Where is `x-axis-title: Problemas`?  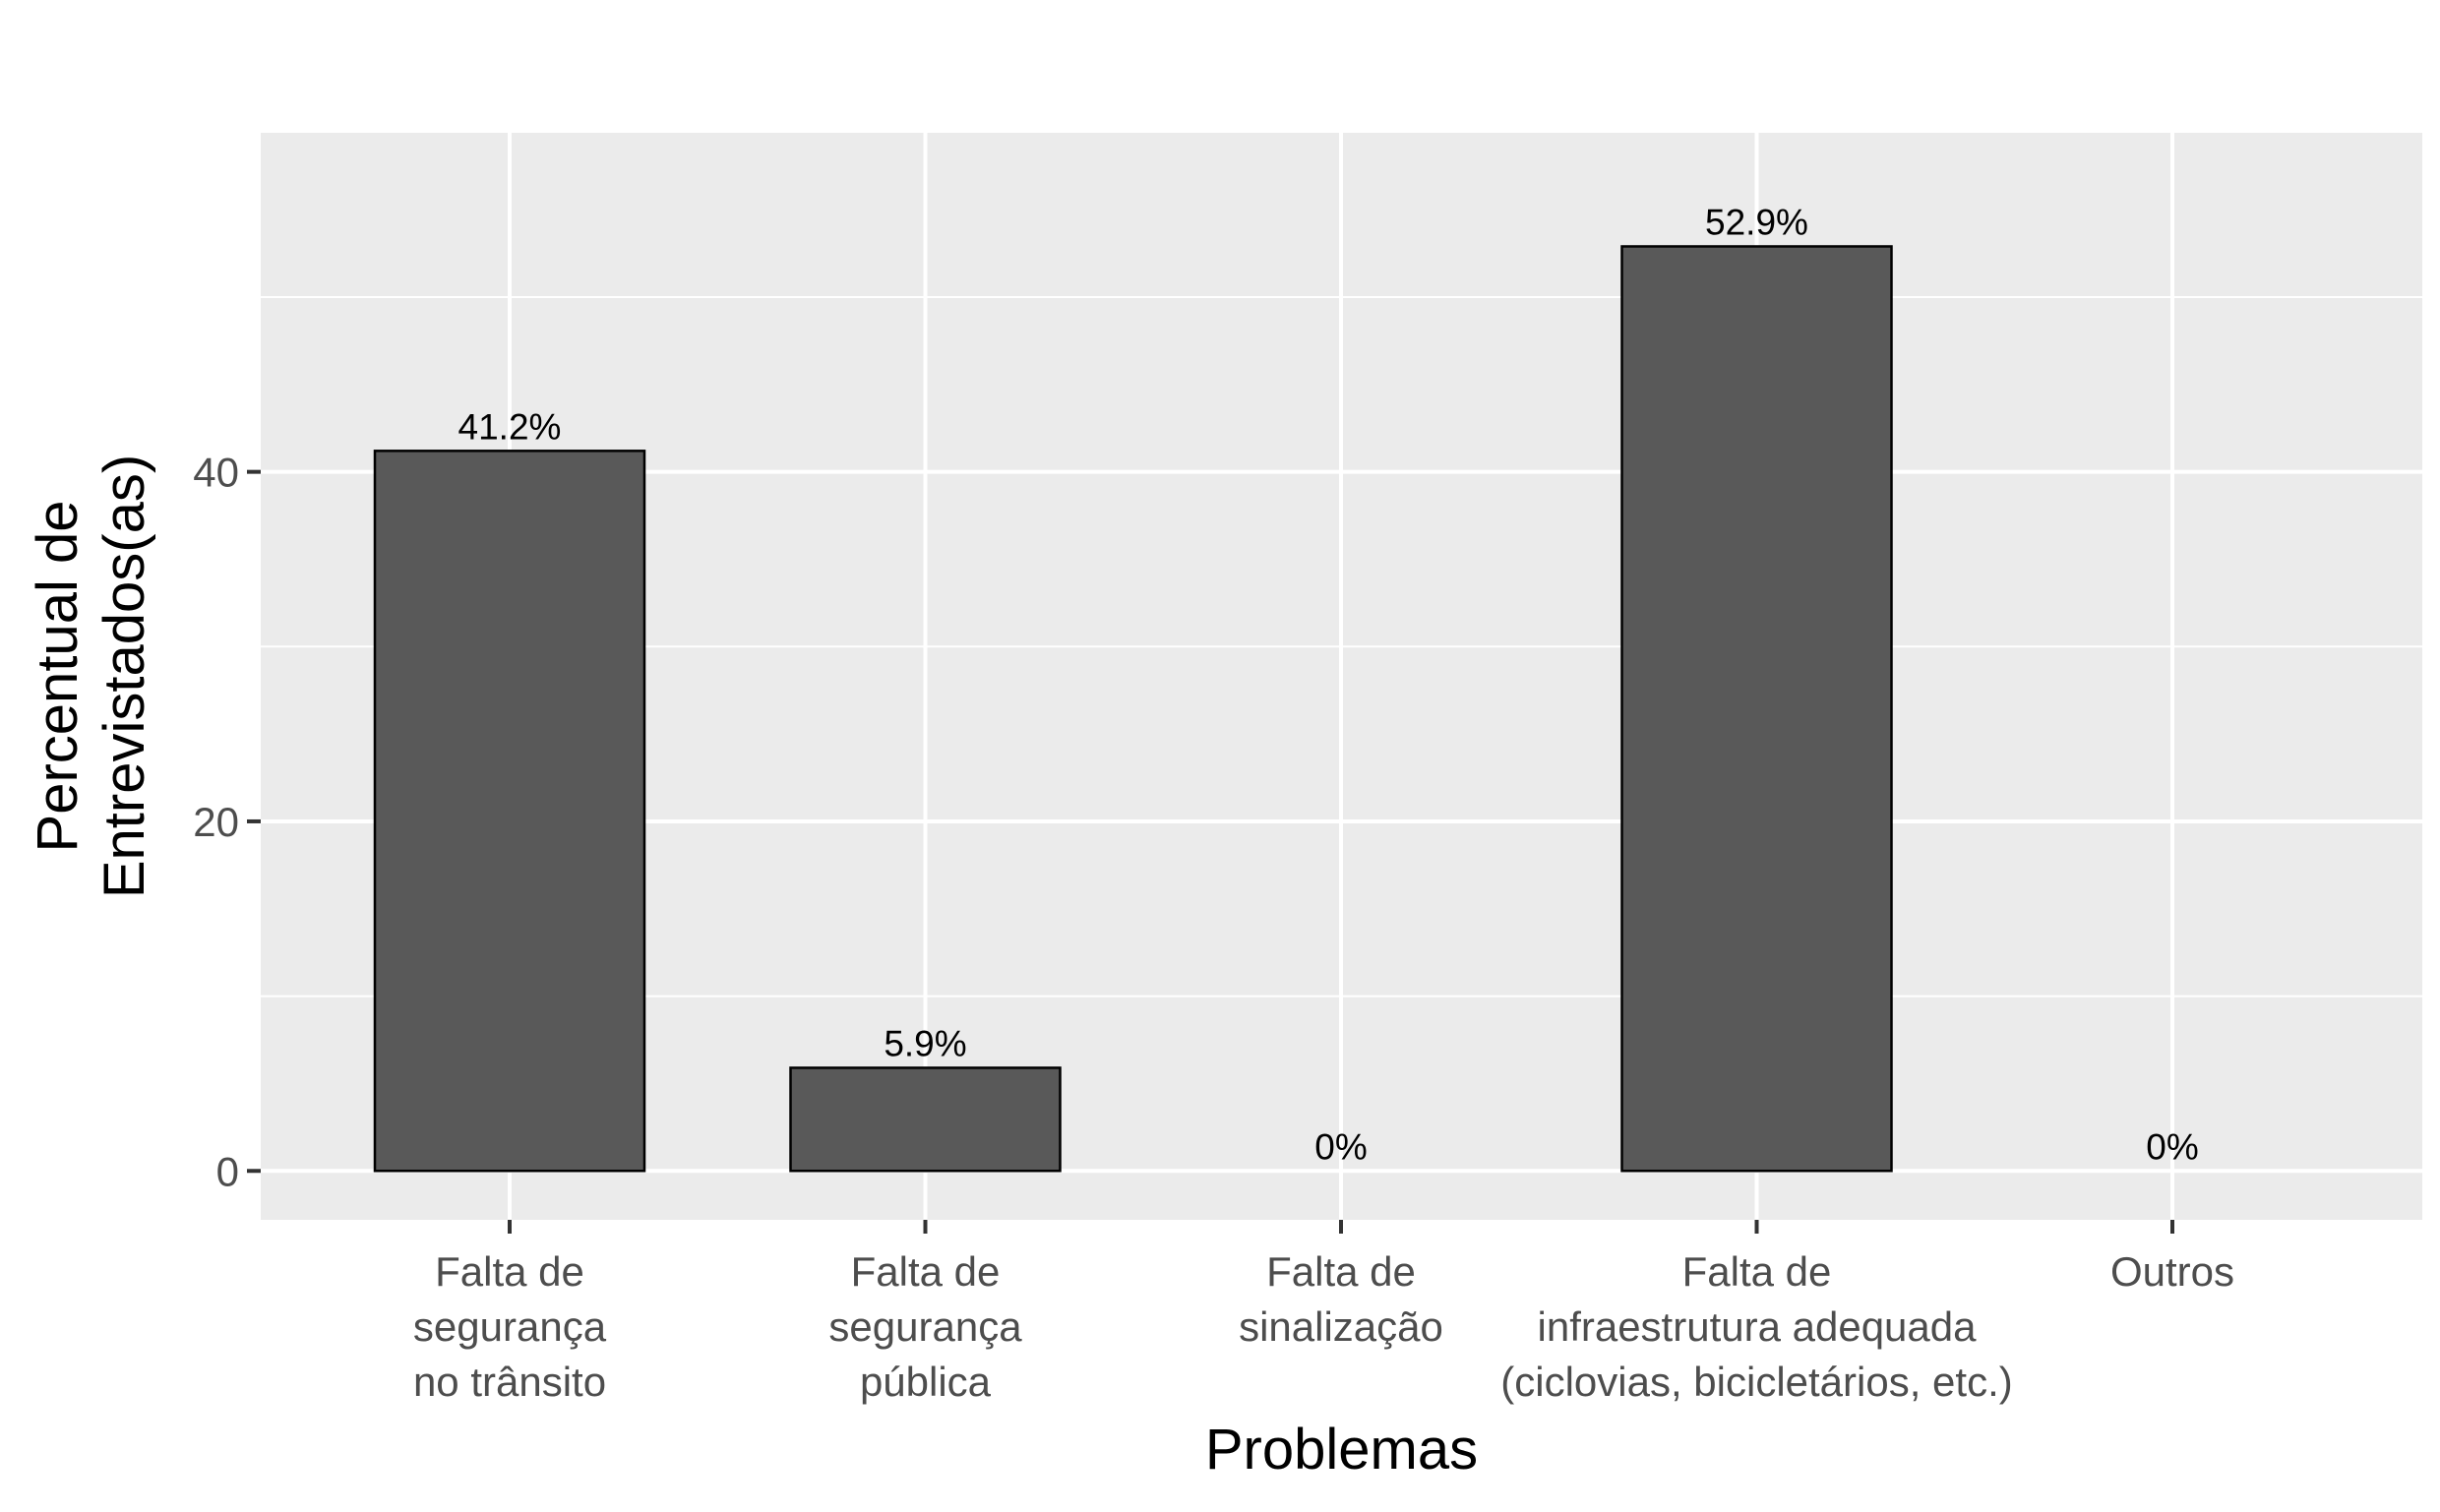 x-axis-title: Problemas is located at coordinates (1342, 1450).